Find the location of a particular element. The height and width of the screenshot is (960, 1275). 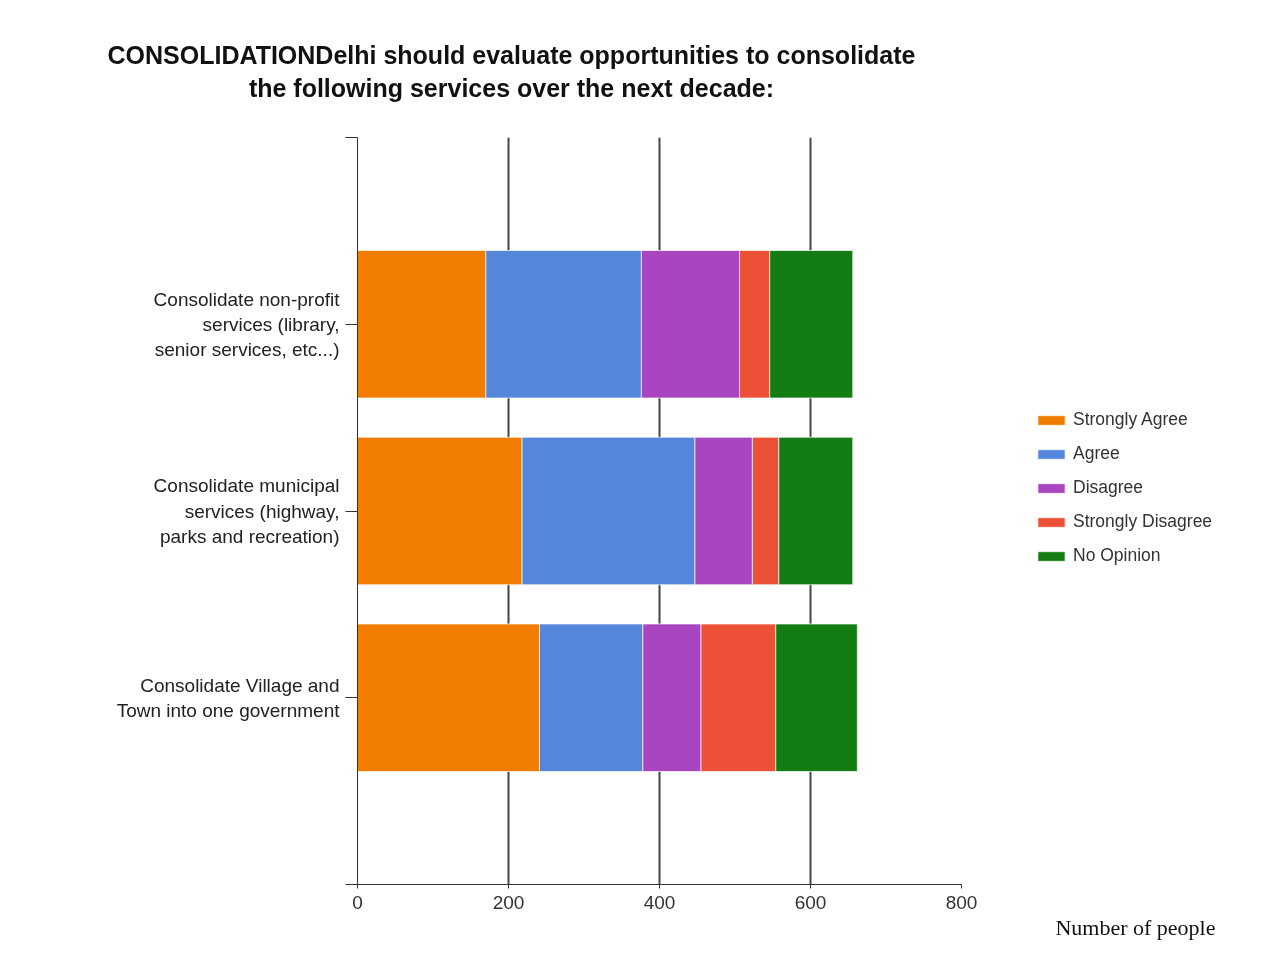

x-tick-label: 800 is located at coordinates (961, 902).